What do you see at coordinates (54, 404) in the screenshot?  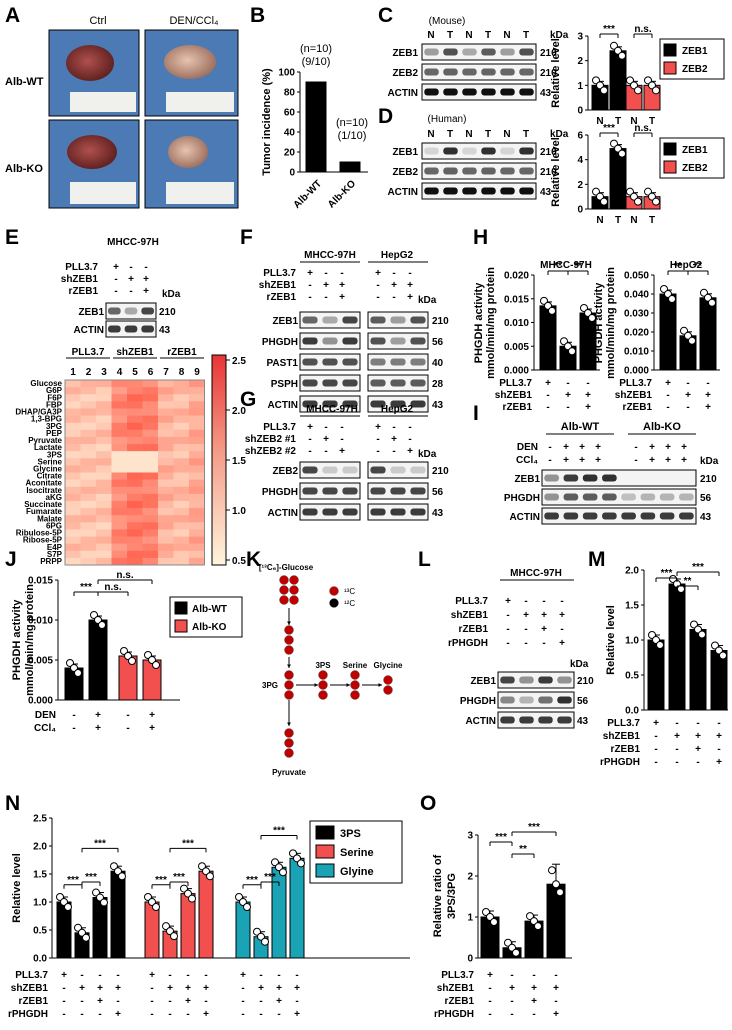 I see `metabolite-label: FBP` at bounding box center [54, 404].